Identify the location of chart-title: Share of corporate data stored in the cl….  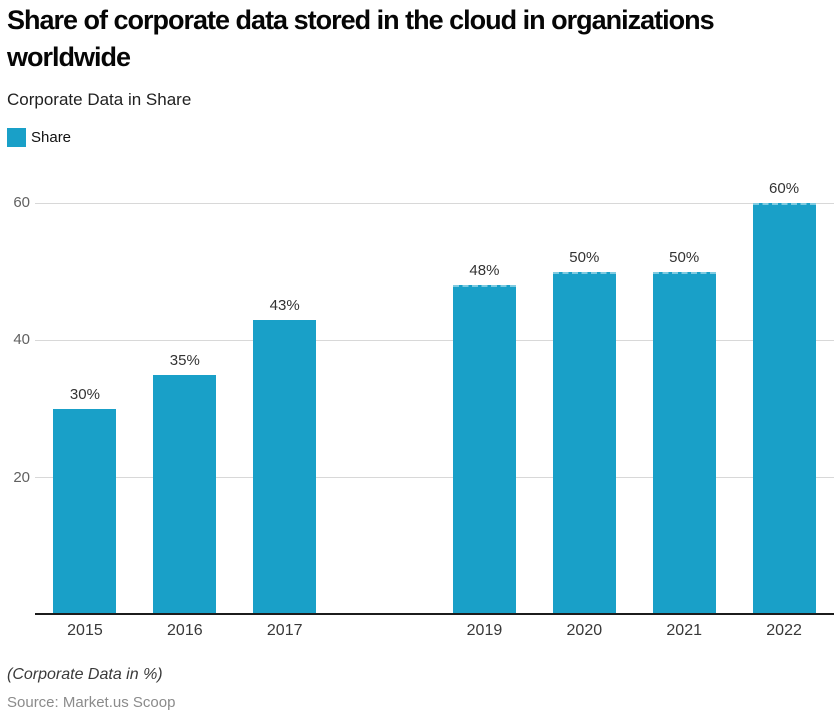
(361, 38).